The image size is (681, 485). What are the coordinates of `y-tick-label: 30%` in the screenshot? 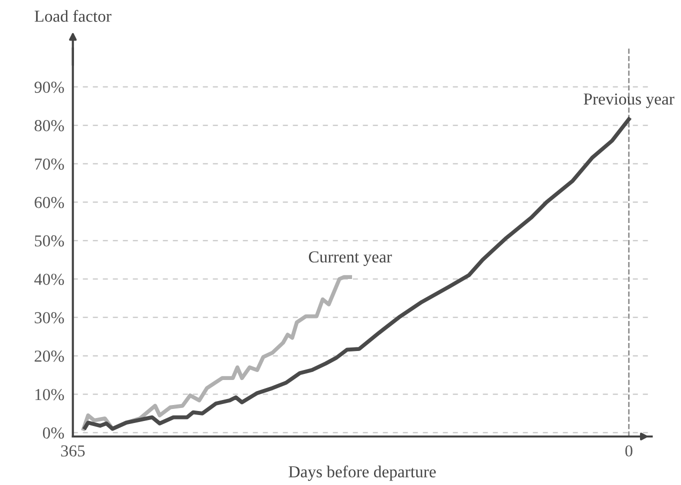 It's located at (49, 318).